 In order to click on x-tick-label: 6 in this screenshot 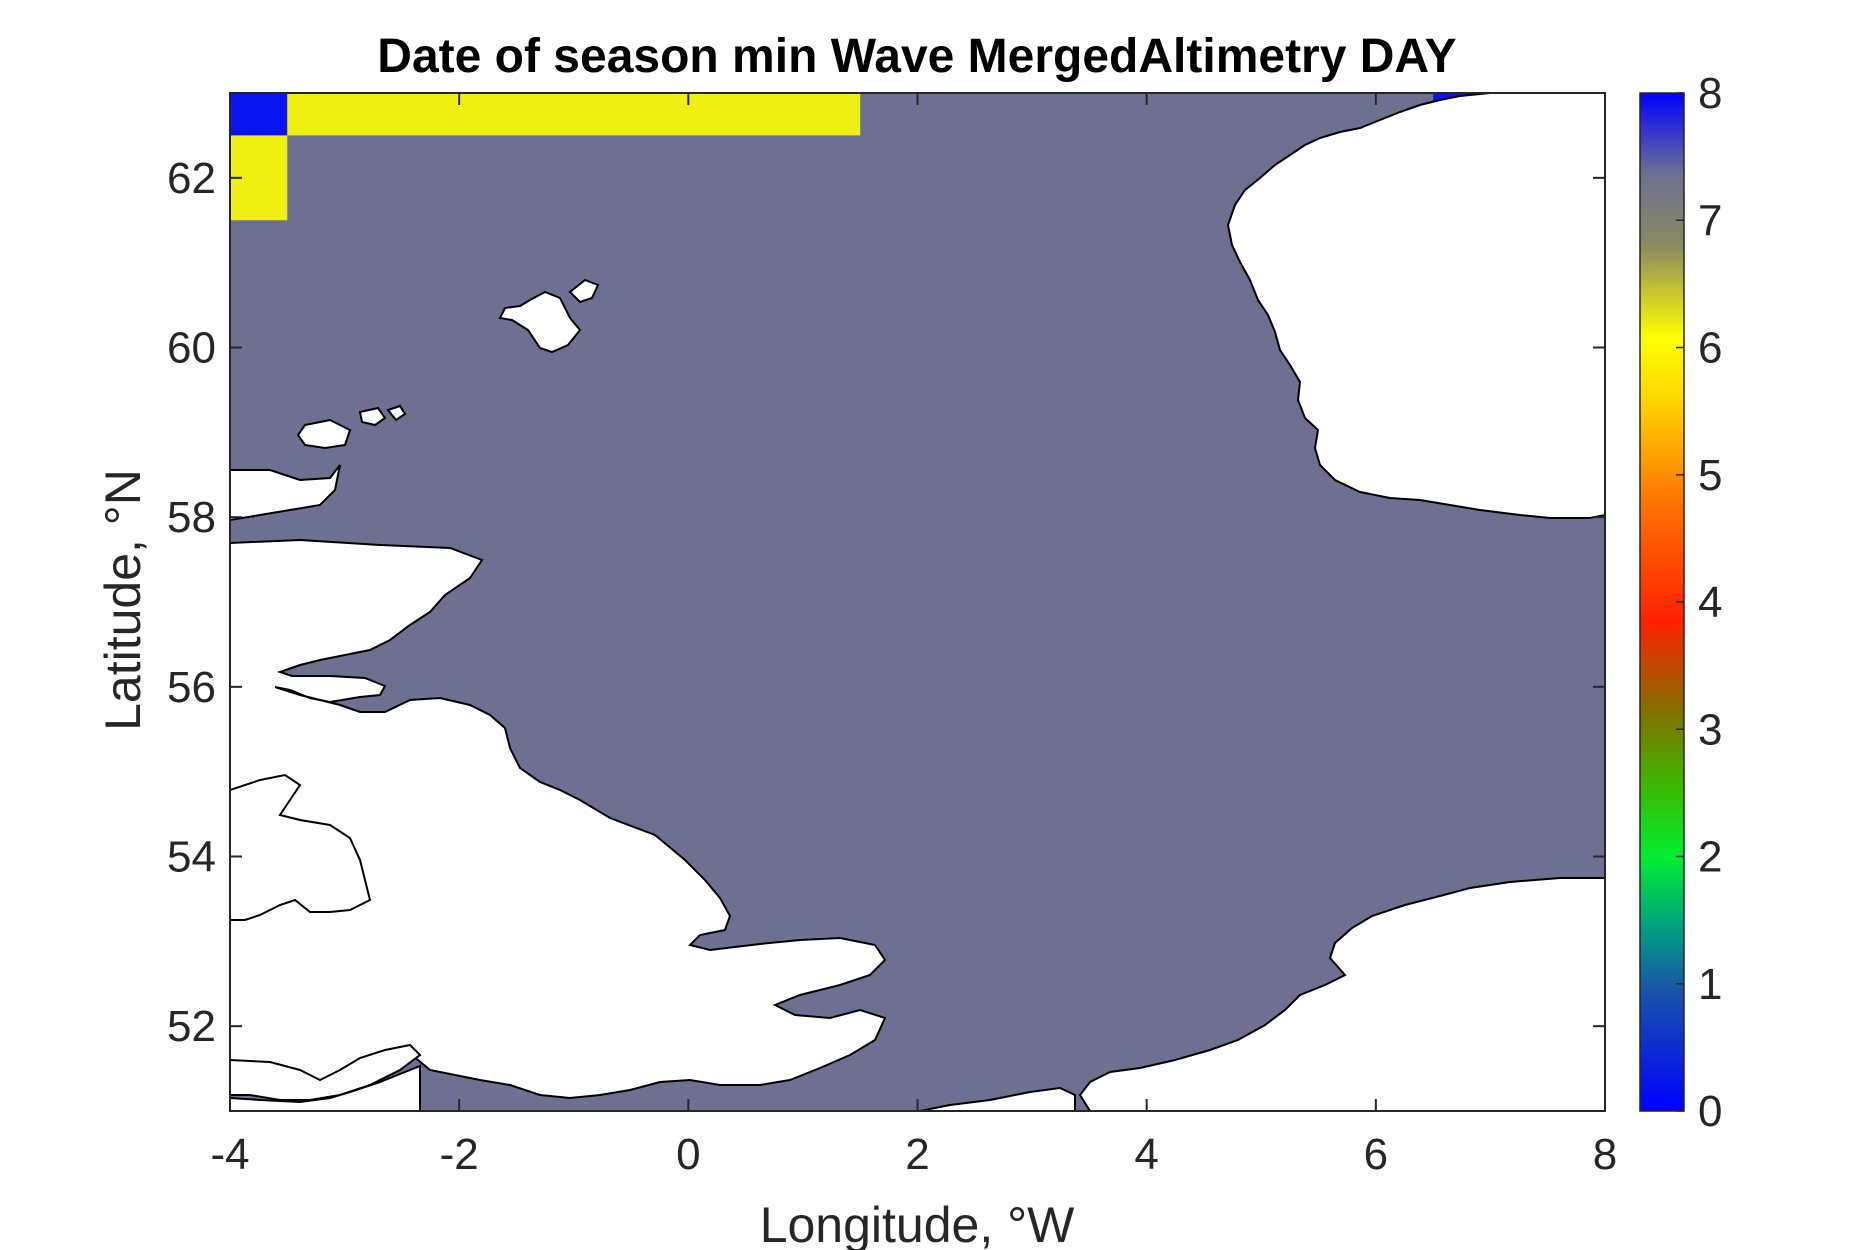, I will do `click(1376, 1154)`.